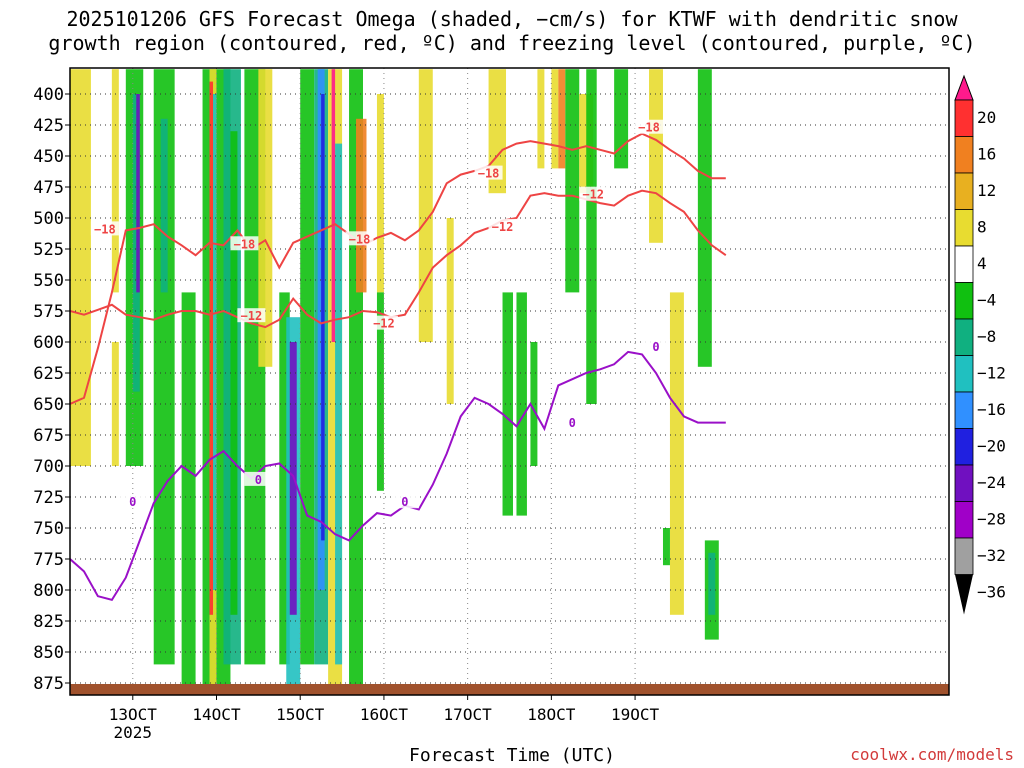  Describe the element at coordinates (991, 482) in the screenshot. I see `colorbar-label: −24` at that location.